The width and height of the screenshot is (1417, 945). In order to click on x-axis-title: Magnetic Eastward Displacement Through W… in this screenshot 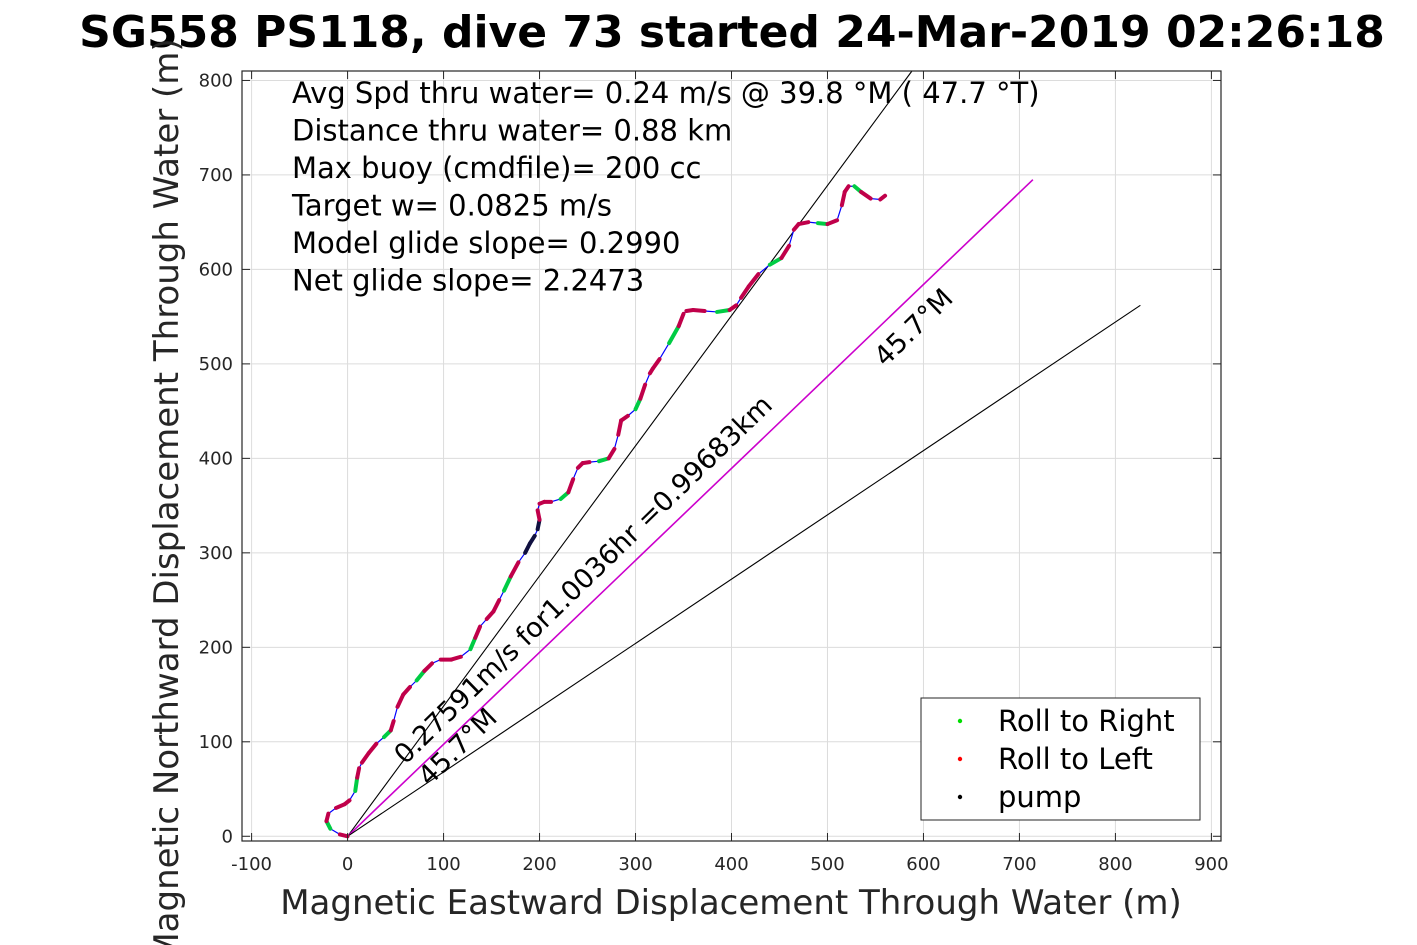, I will do `click(731, 903)`.